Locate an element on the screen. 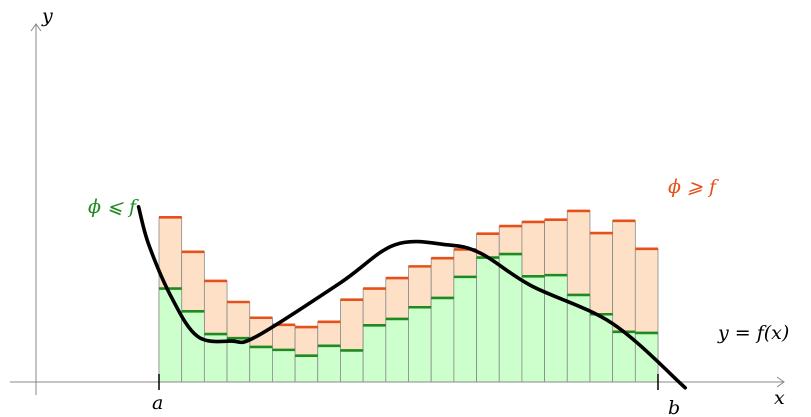 The height and width of the screenshot is (417, 811). x-axis-arrow is located at coordinates (780, 382).